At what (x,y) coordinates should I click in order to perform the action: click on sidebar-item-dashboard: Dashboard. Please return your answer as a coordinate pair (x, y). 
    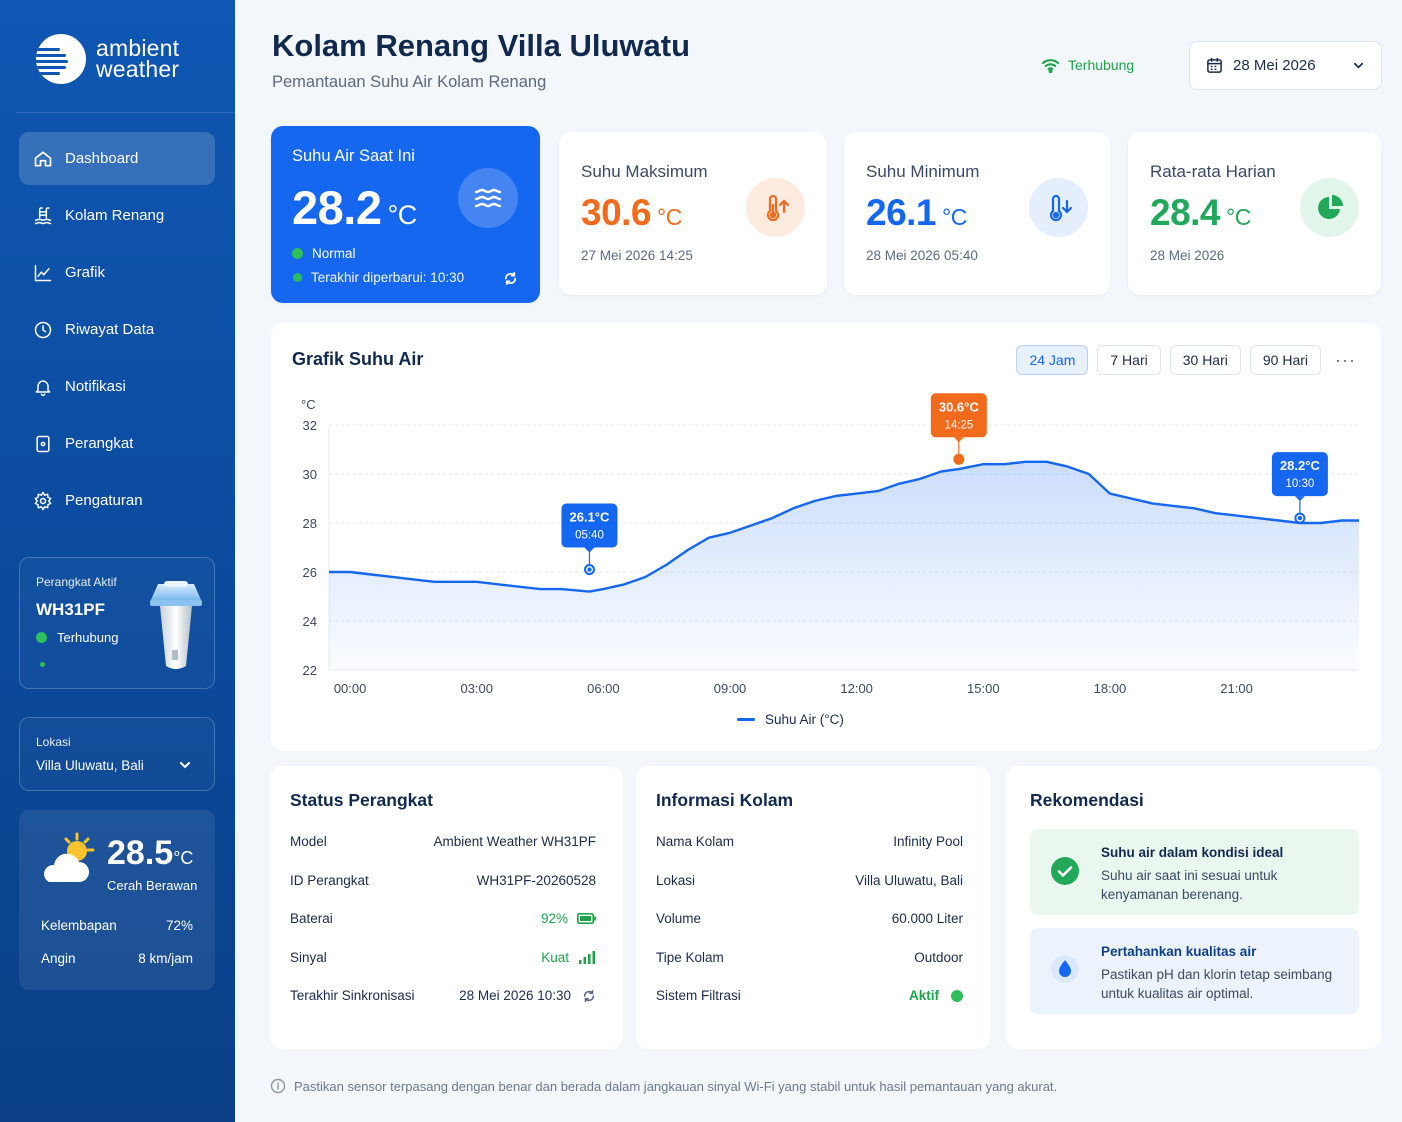
    Looking at the image, I should click on (117, 158).